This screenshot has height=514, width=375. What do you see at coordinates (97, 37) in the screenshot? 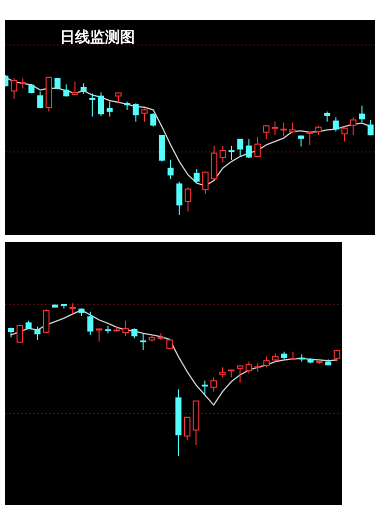
I see `chart-title: 日线监测图` at bounding box center [97, 37].